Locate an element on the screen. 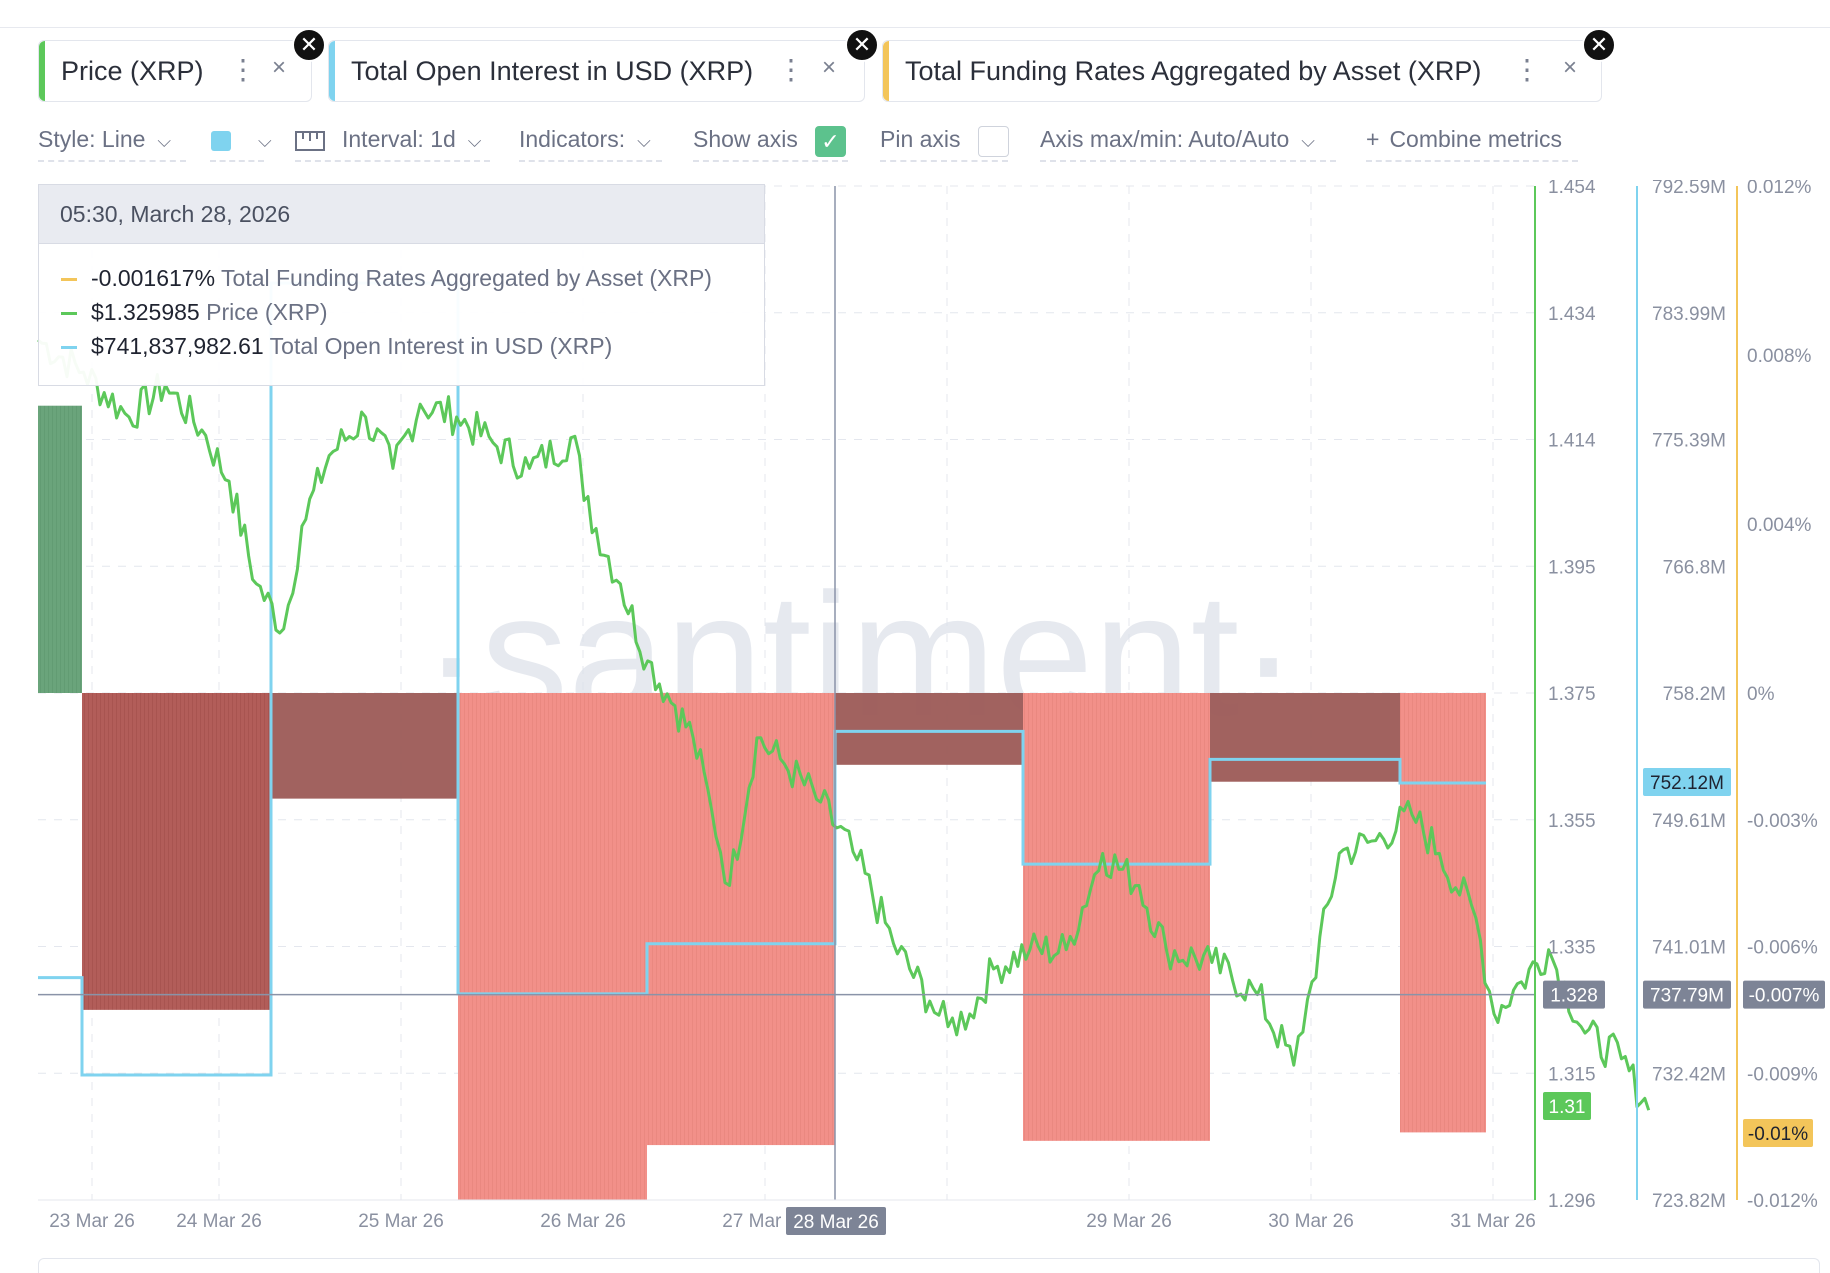  oi-current-badge-bg is located at coordinates (1687, 782).